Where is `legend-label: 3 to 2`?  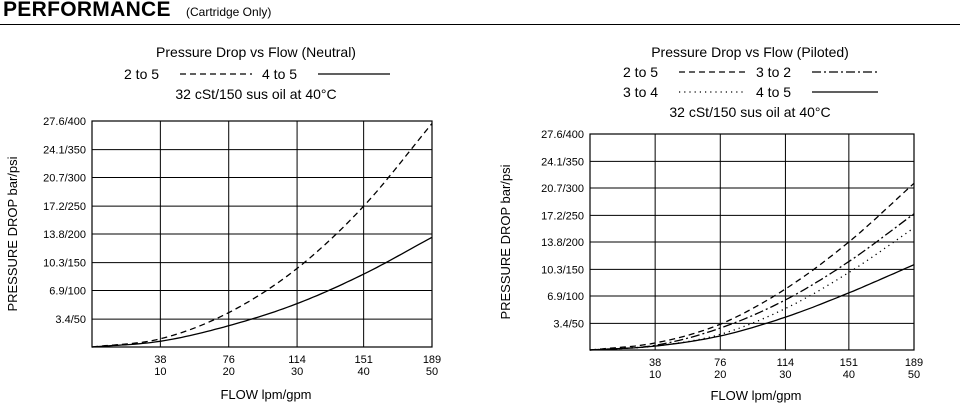
legend-label: 3 to 2 is located at coordinates (773, 72).